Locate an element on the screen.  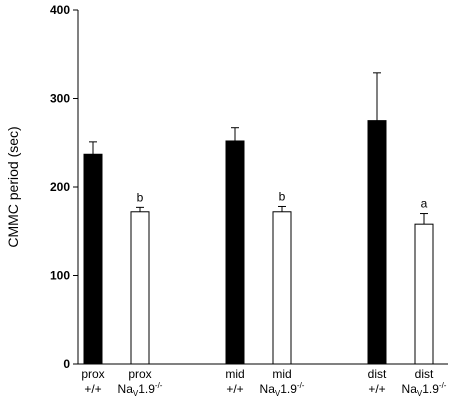
y-tick-label: 100 is located at coordinates (60, 276).